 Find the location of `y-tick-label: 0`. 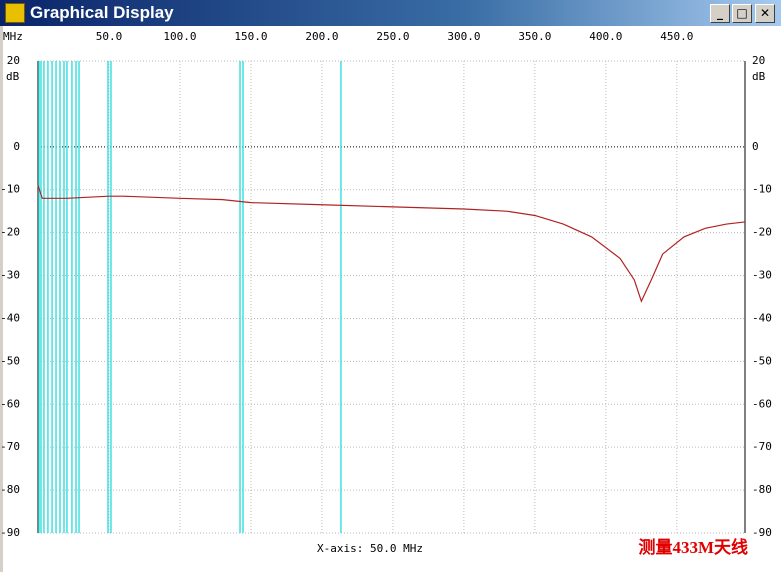

y-tick-label: 0 is located at coordinates (16, 146).